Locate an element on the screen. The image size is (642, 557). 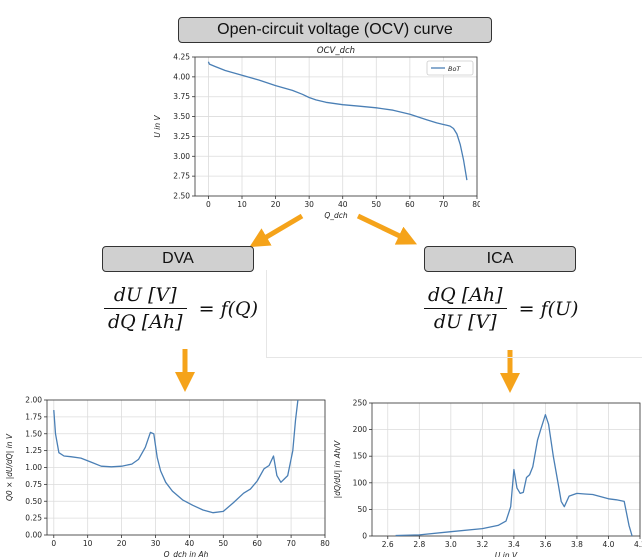
legend-label: BoT is located at coordinates (454, 69).